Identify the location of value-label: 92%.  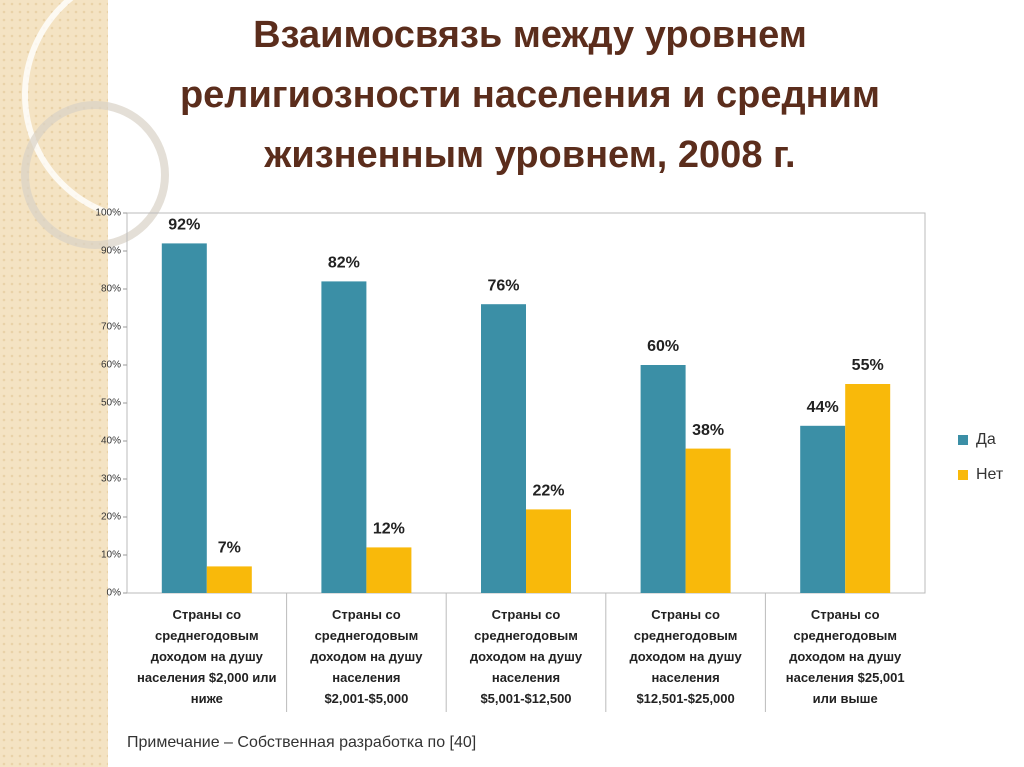
(184, 225).